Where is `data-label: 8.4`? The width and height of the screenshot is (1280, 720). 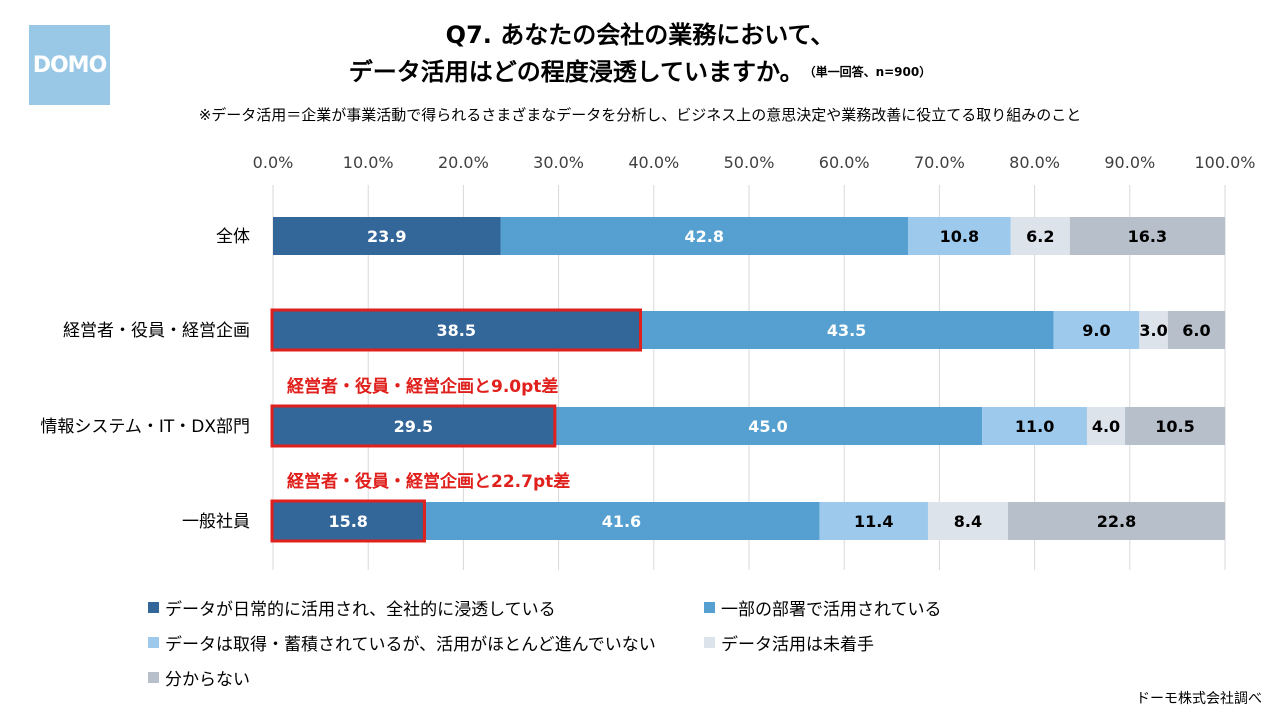
data-label: 8.4 is located at coordinates (968, 521).